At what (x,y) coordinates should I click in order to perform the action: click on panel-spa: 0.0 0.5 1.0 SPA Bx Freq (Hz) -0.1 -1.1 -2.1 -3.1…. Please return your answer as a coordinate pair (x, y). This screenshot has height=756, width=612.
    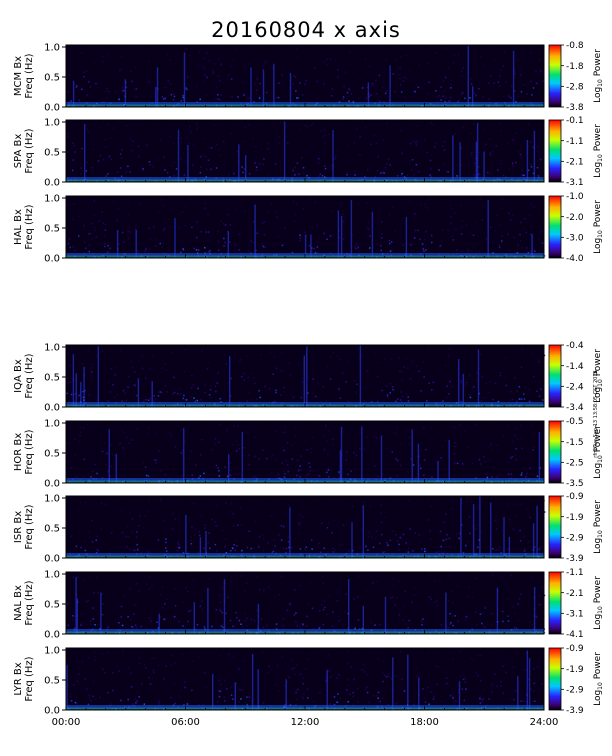
    Looking at the image, I should click on (308, 152).